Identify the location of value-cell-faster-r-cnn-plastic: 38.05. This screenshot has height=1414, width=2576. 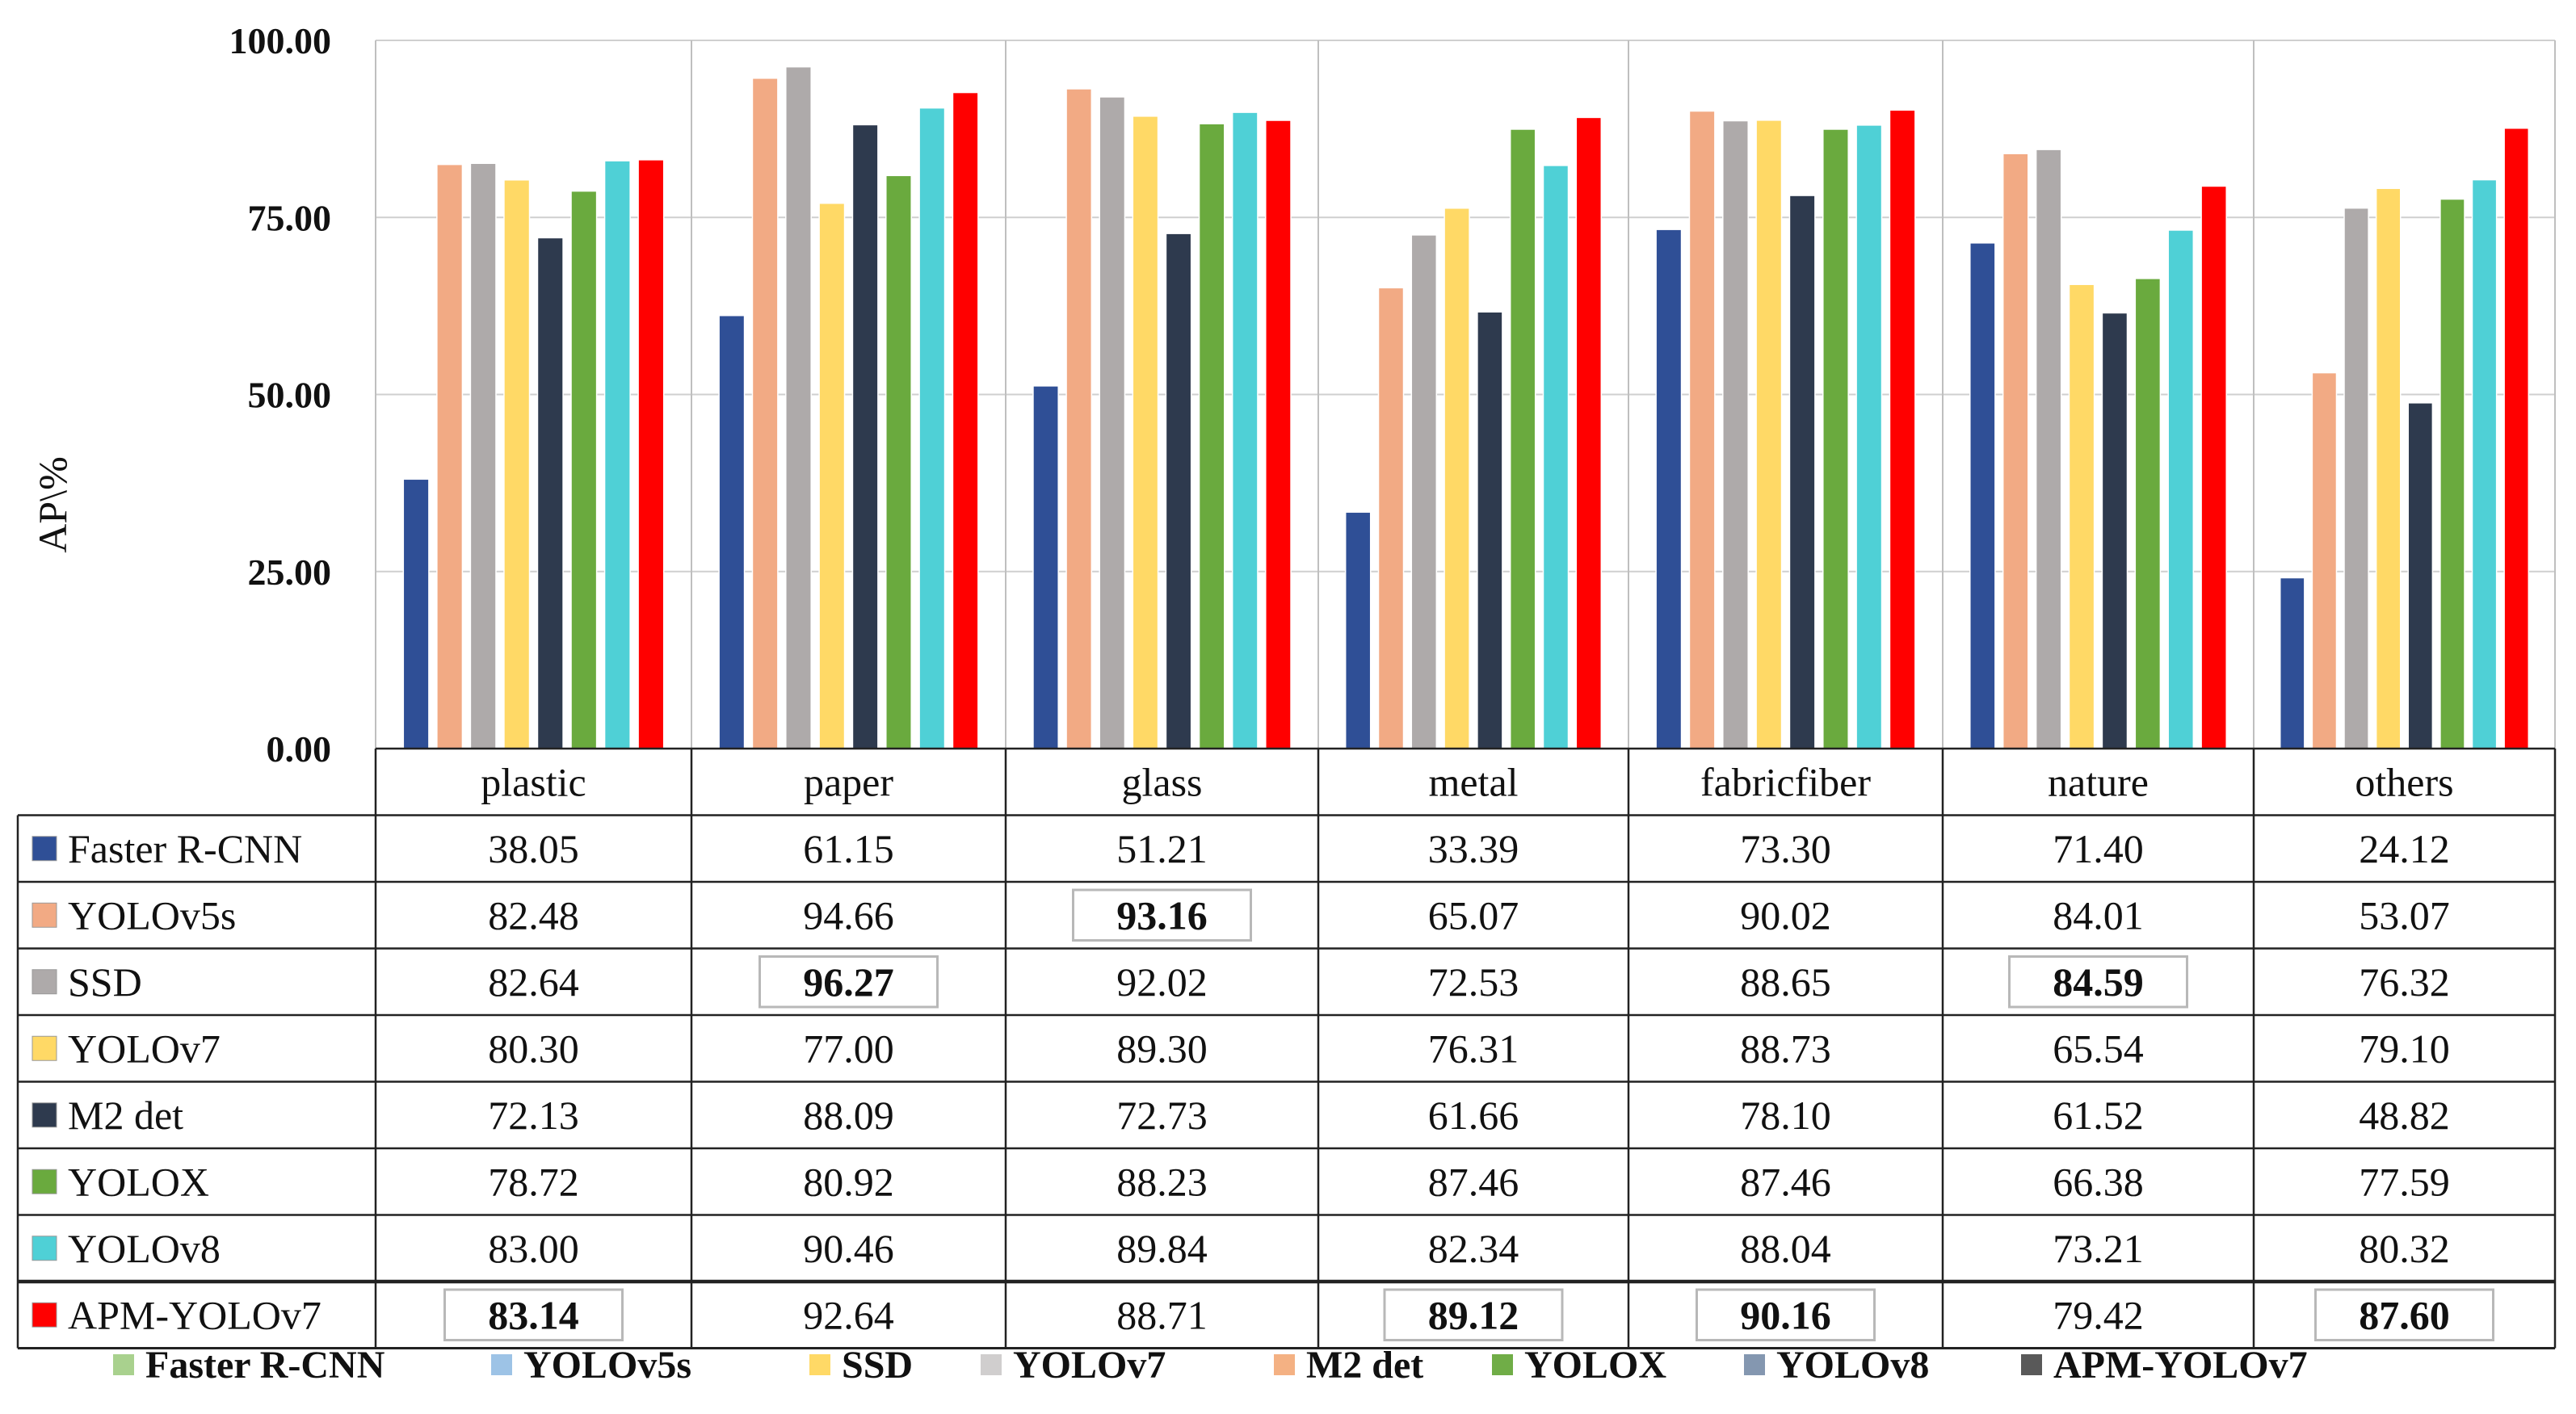
(533, 848).